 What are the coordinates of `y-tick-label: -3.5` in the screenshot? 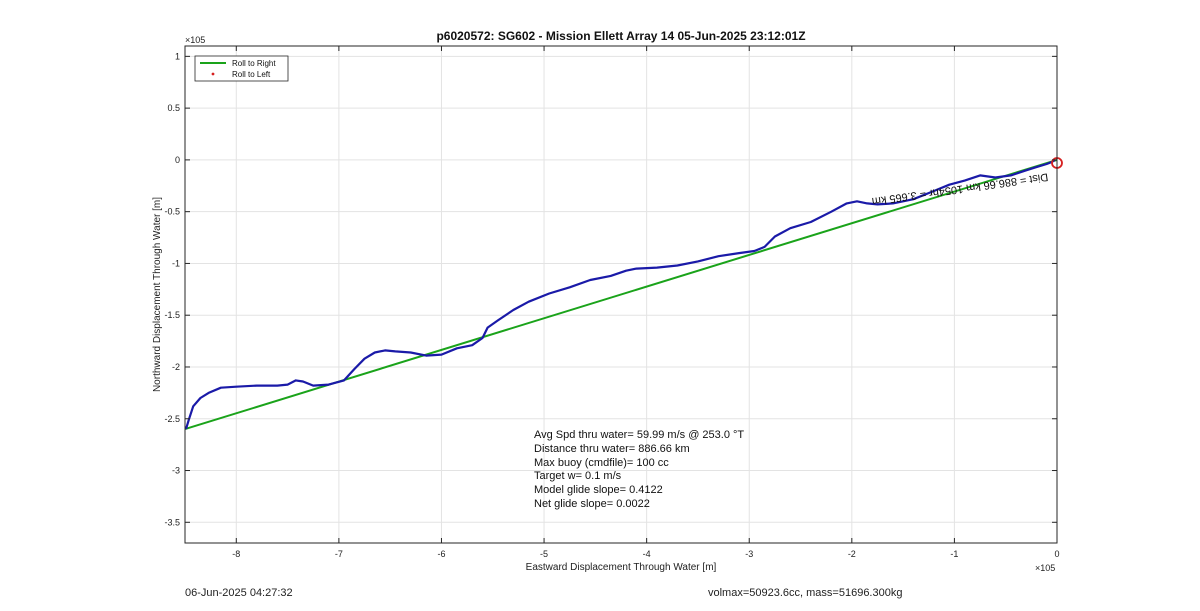 It's located at (172, 522).